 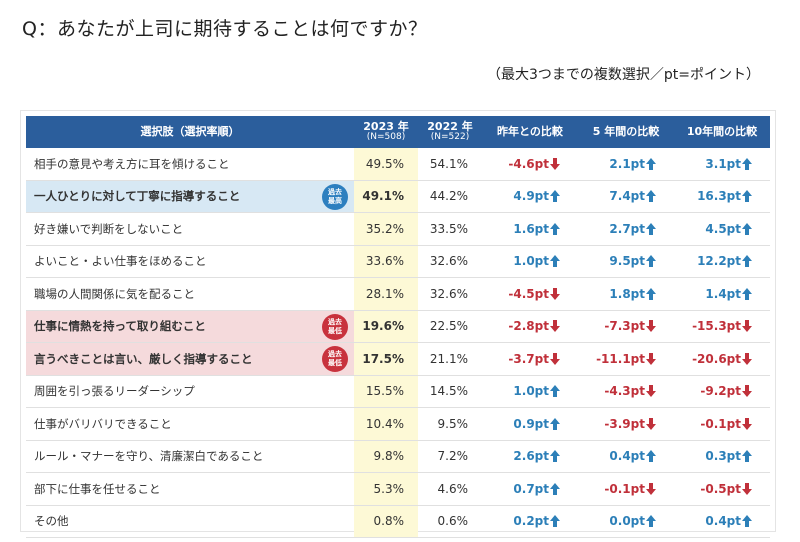 I want to click on choice-label: 一人ひとりに対して丁寧に指導すること 過去 最高, so click(x=190, y=196).